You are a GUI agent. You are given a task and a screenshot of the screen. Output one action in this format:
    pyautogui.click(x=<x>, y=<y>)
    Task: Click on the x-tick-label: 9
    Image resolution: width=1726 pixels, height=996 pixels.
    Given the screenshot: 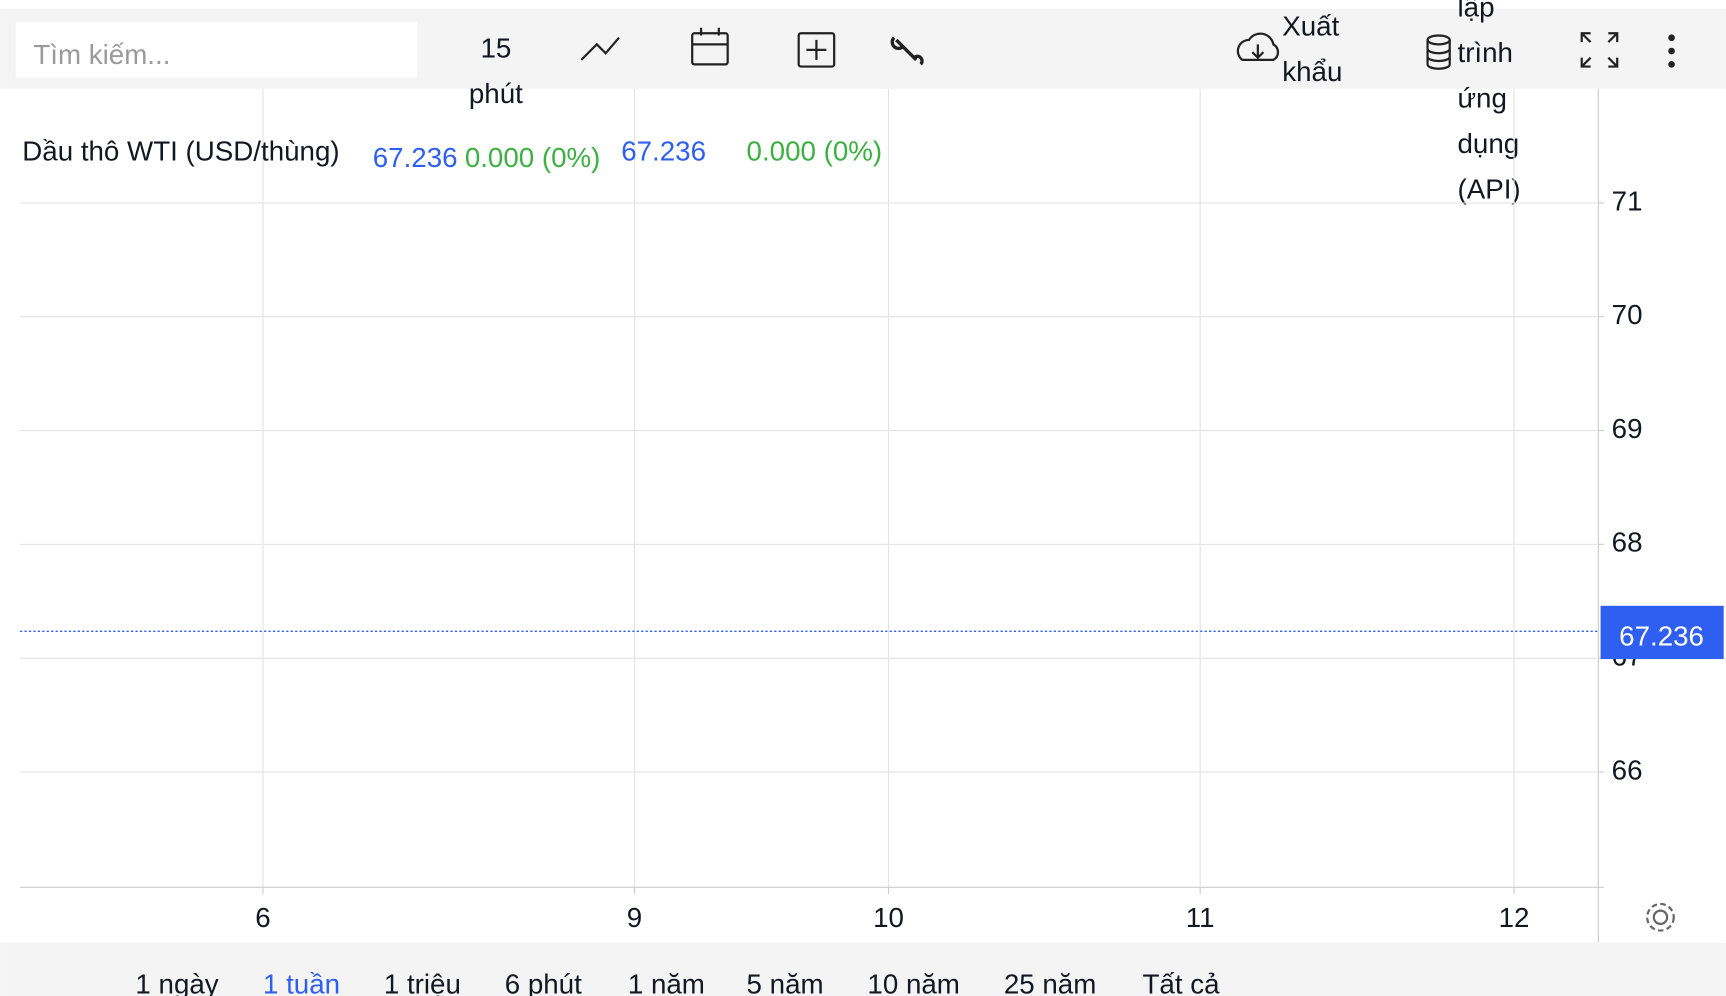 What is the action you would take?
    pyautogui.click(x=634, y=917)
    